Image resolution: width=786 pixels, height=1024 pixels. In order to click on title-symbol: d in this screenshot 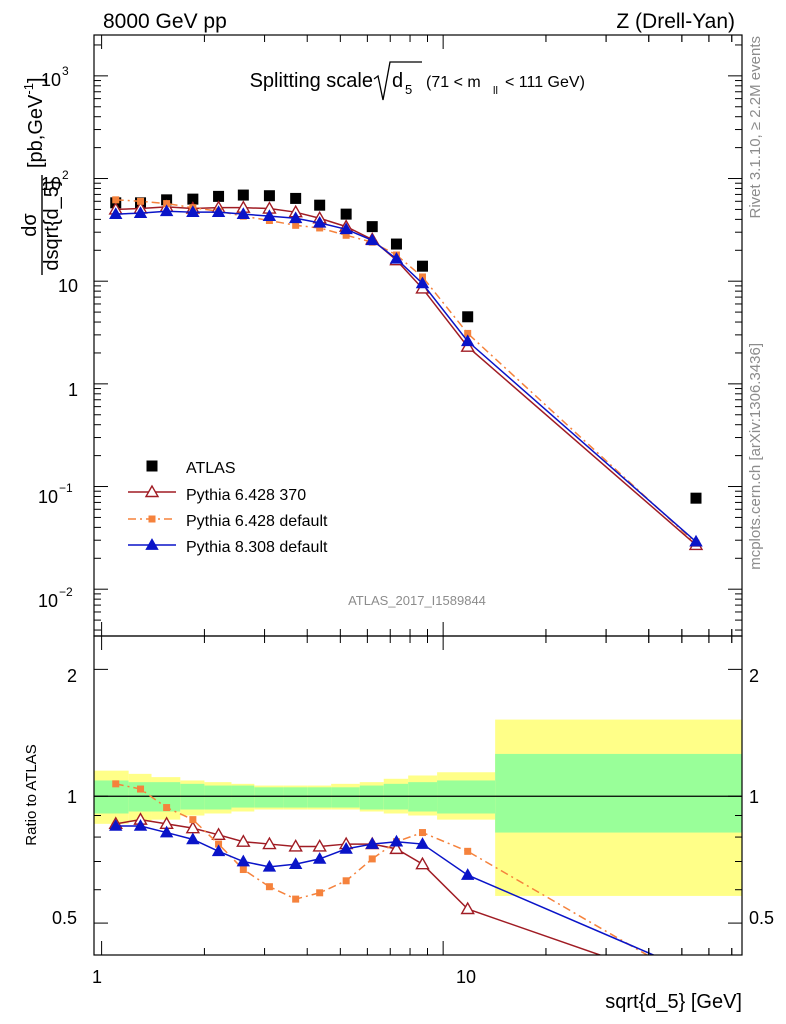, I will do `click(397, 81)`.